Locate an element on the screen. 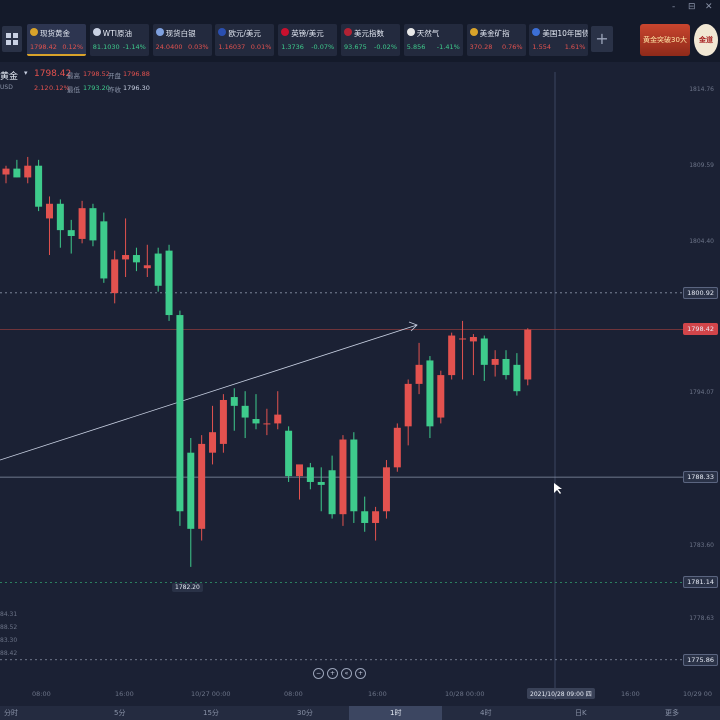  last-price: 1798.42 is located at coordinates (53, 74).